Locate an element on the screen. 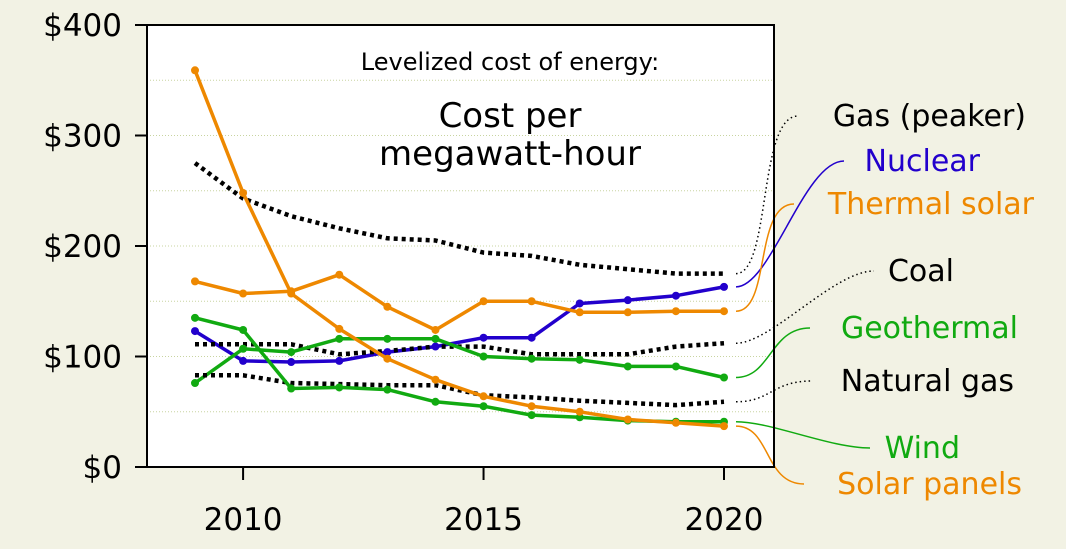  y-tick-label: $400 is located at coordinates (82, 26).